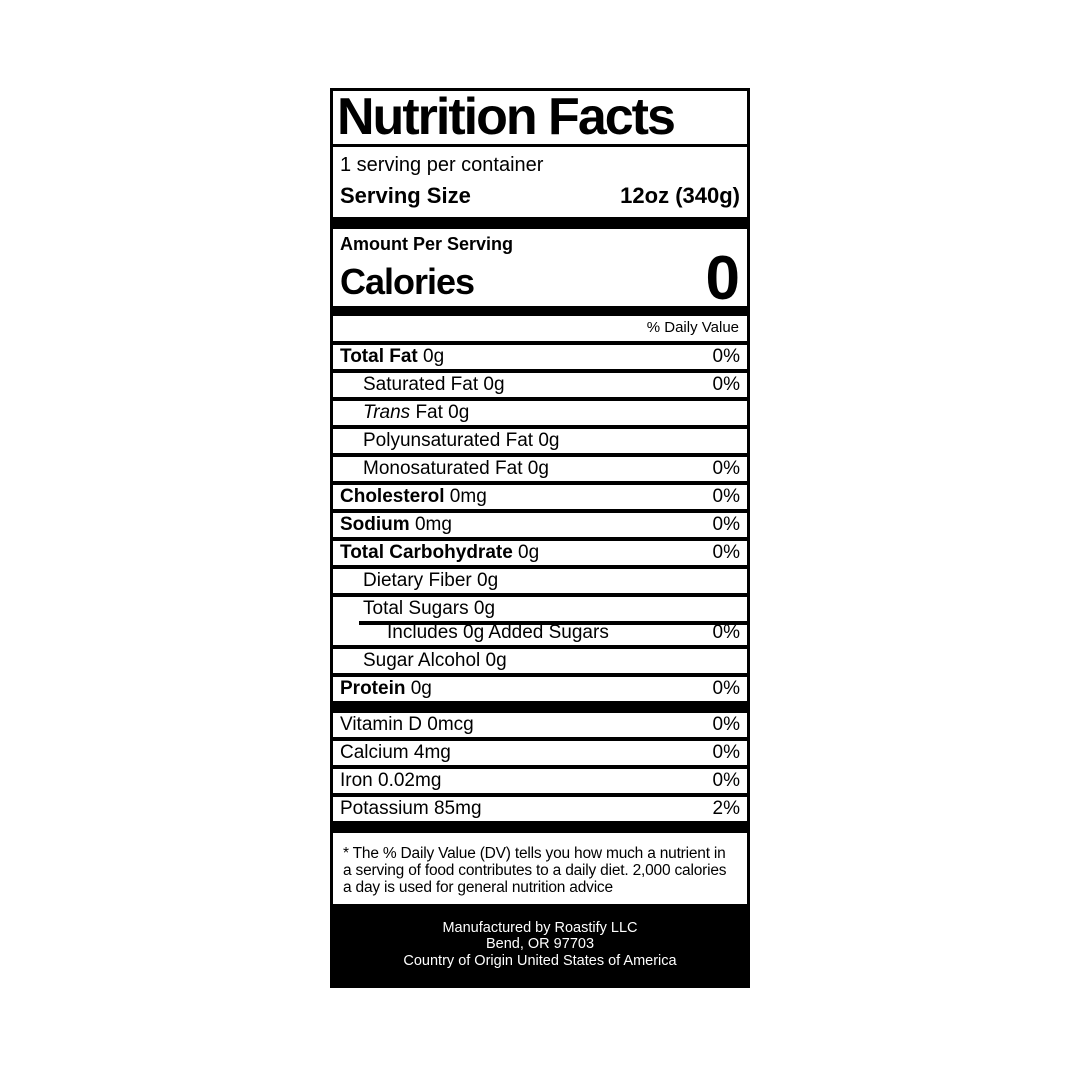  I want to click on calories-section: Amount Per Serving Calories 0, so click(540, 271).